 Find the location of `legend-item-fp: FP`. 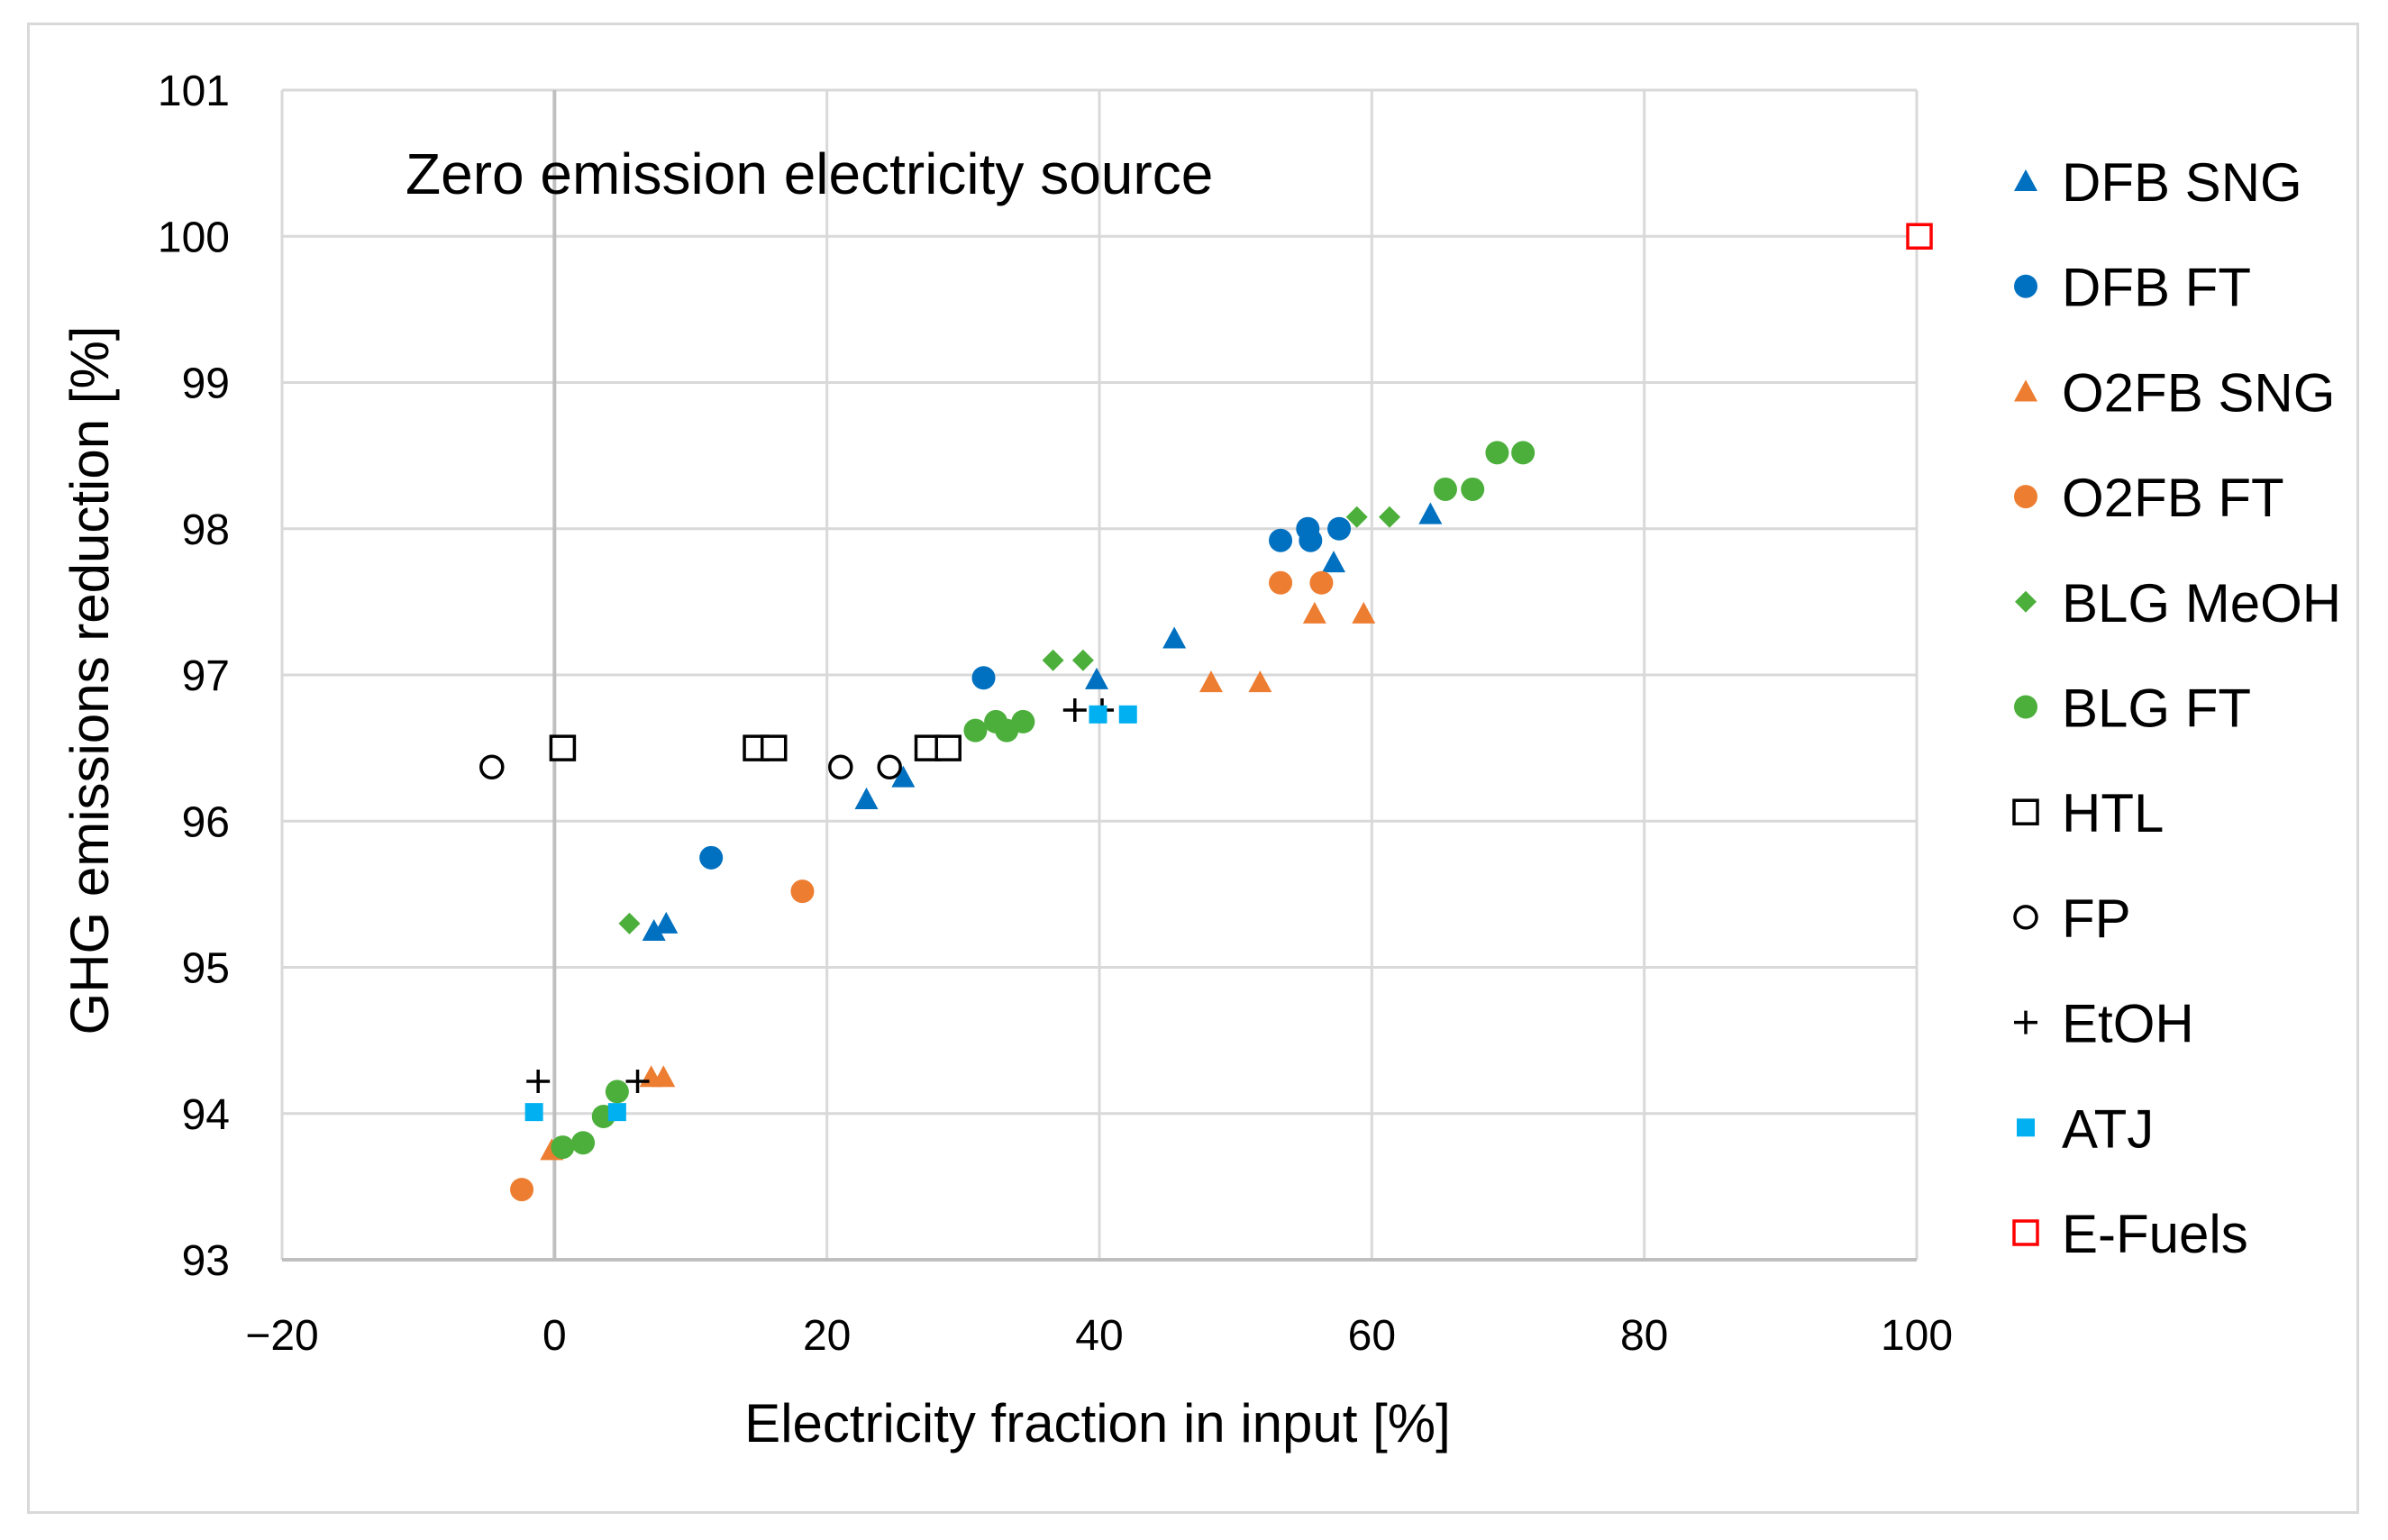

legend-item-fp: FP is located at coordinates (2072, 918).